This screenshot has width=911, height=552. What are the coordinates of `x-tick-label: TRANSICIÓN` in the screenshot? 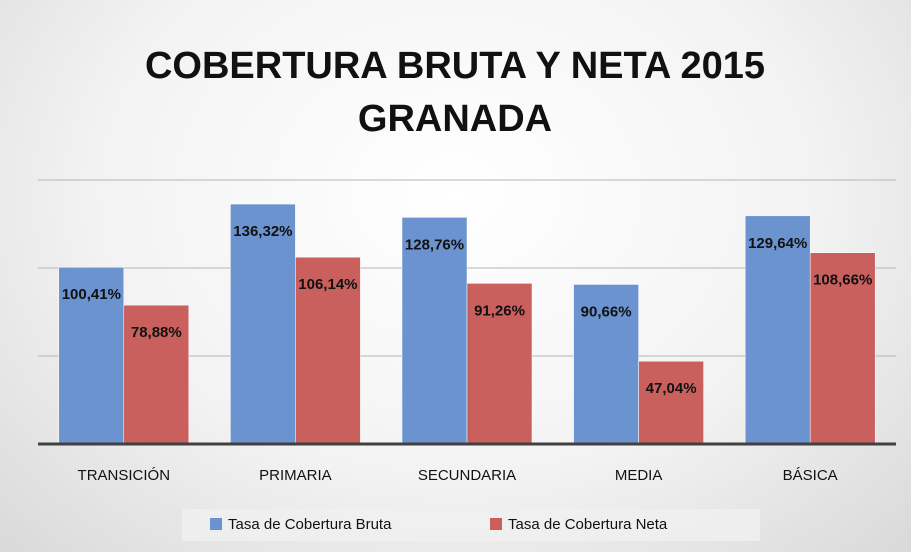 It's located at (124, 475).